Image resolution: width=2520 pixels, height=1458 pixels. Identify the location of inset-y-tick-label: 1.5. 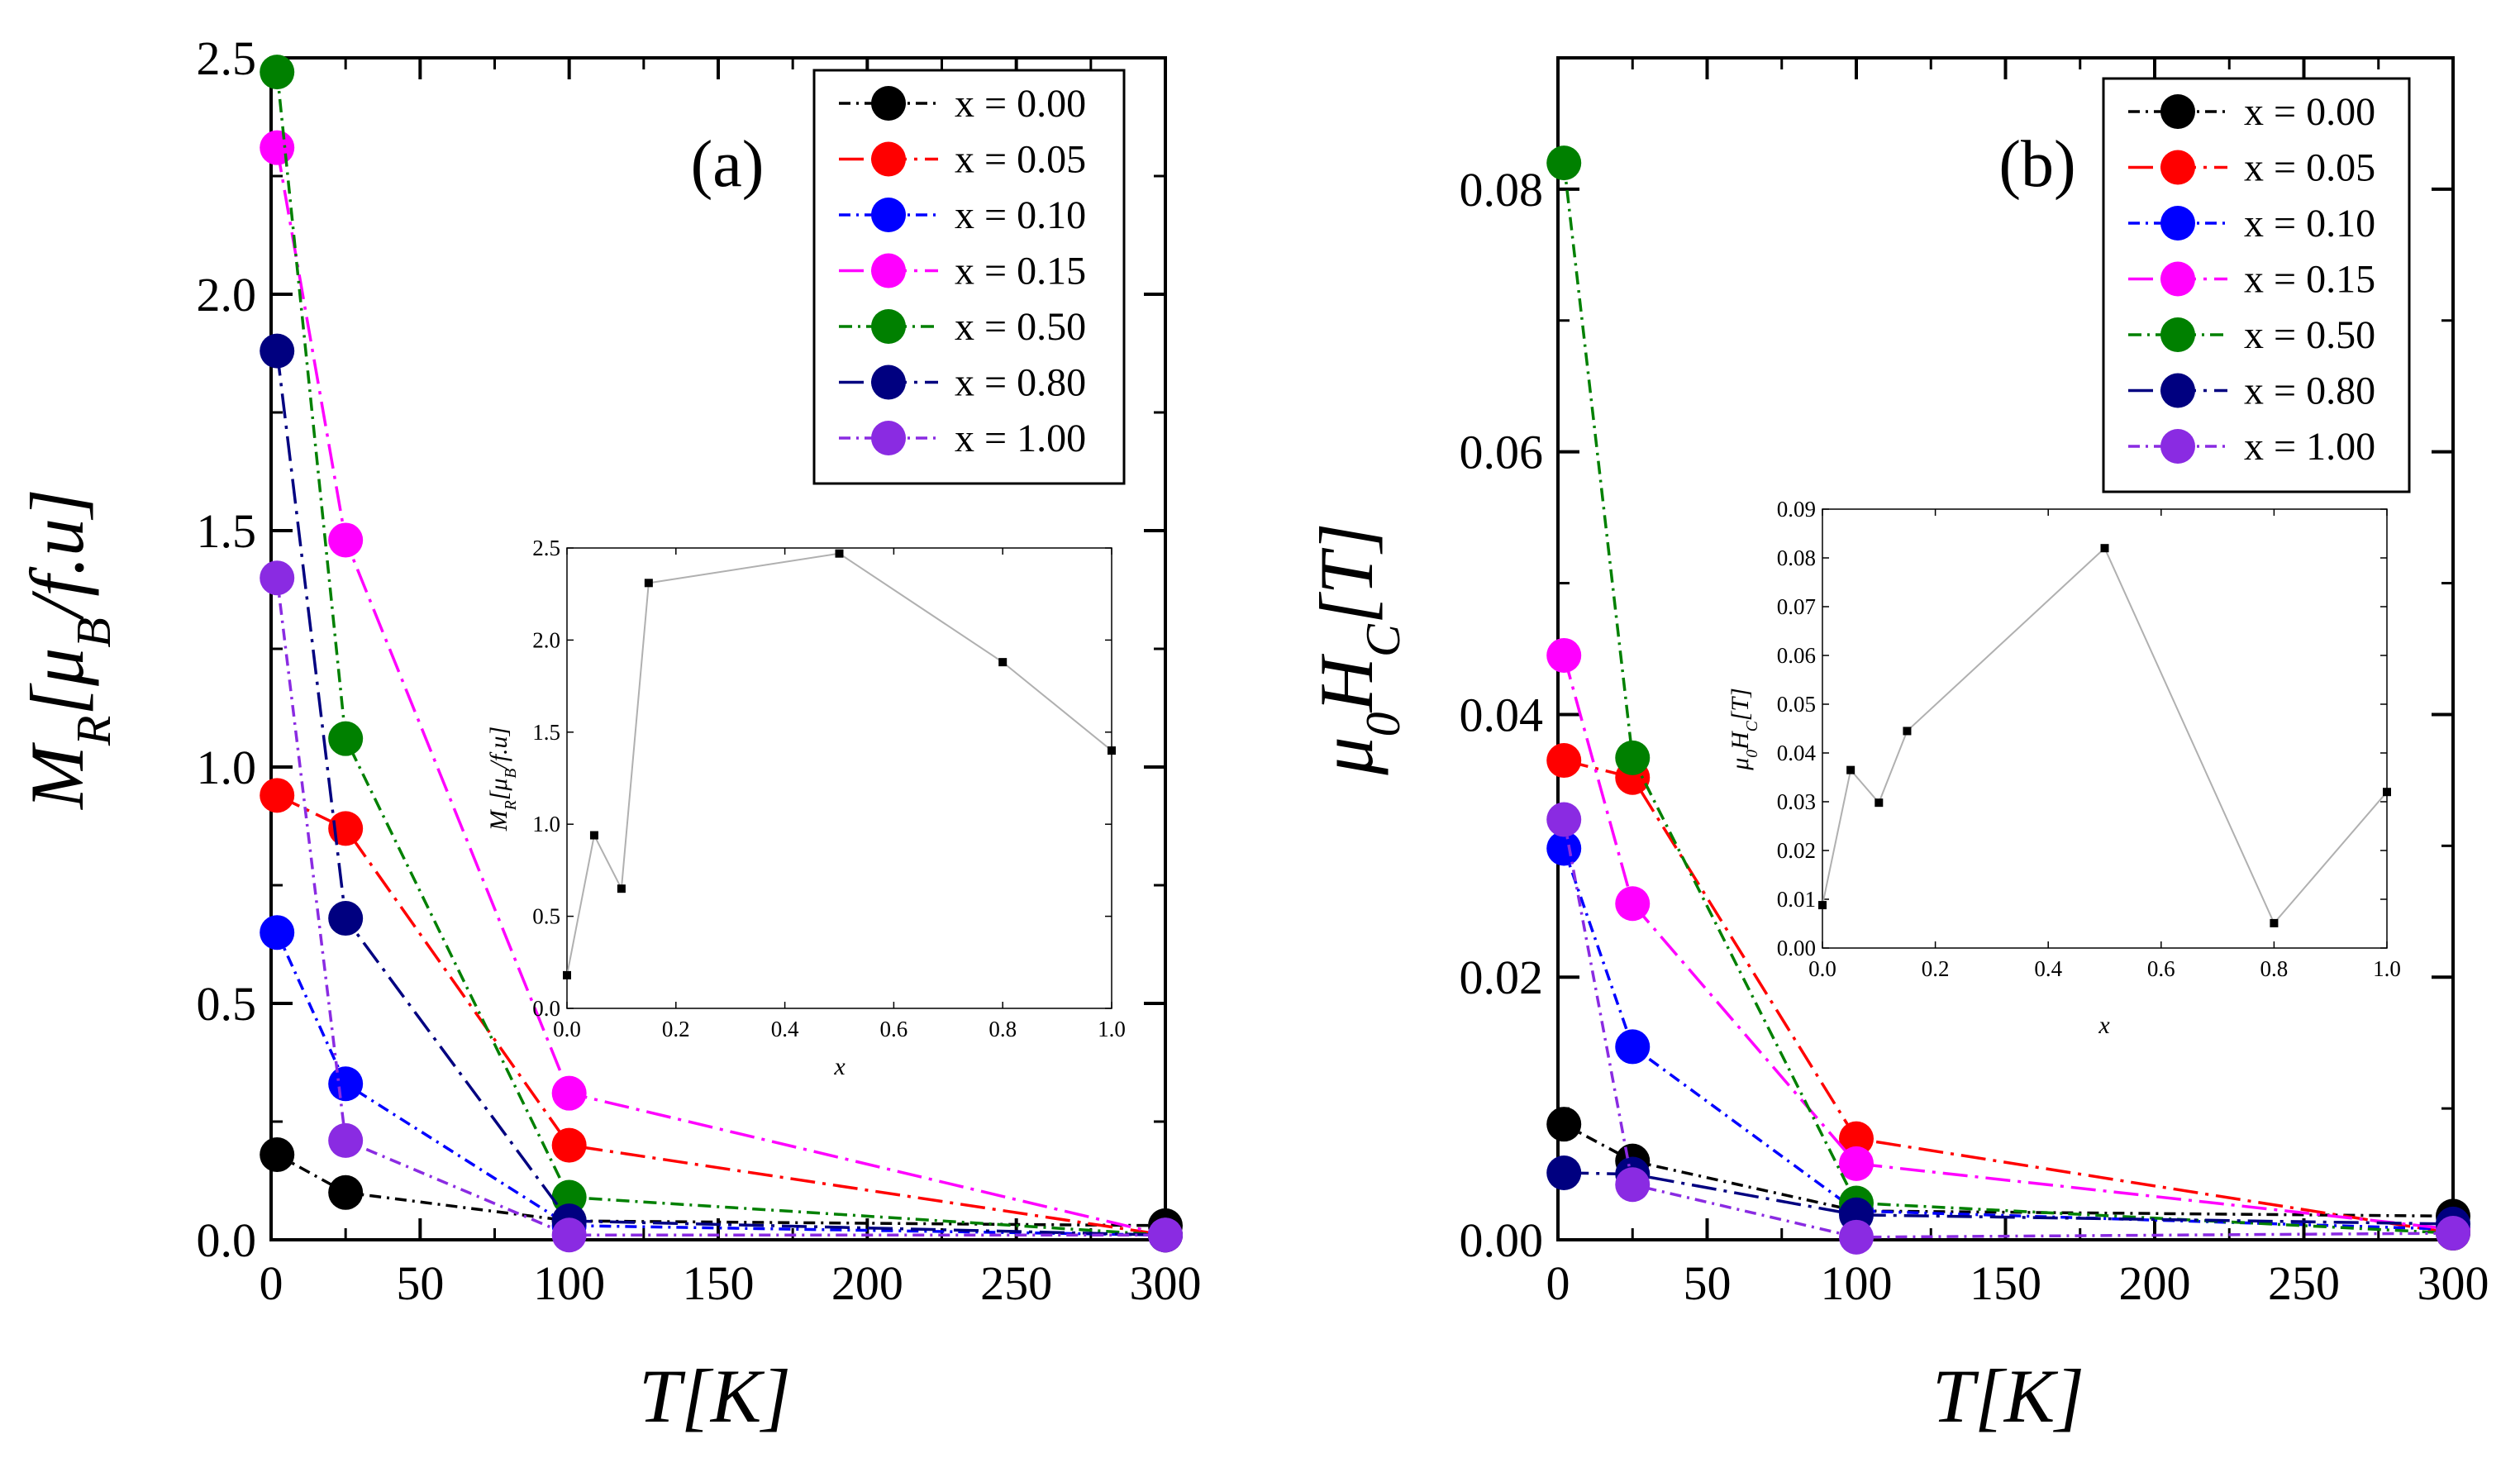
(546, 733).